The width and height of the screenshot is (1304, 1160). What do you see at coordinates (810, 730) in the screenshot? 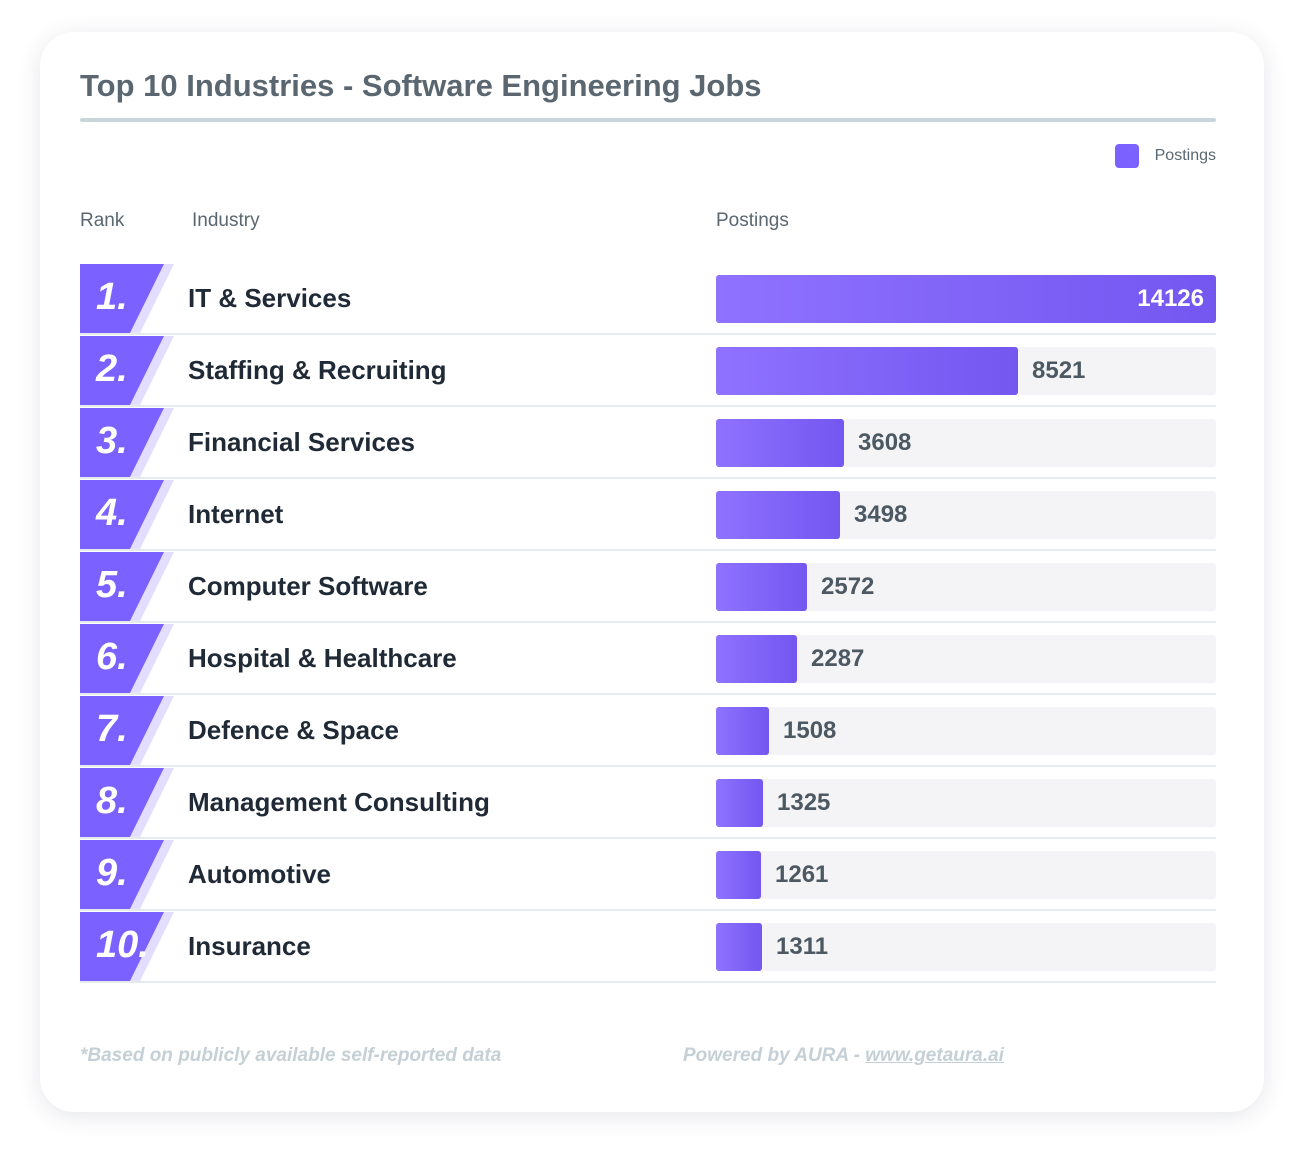
I see `bar-value-label: 1508` at bounding box center [810, 730].